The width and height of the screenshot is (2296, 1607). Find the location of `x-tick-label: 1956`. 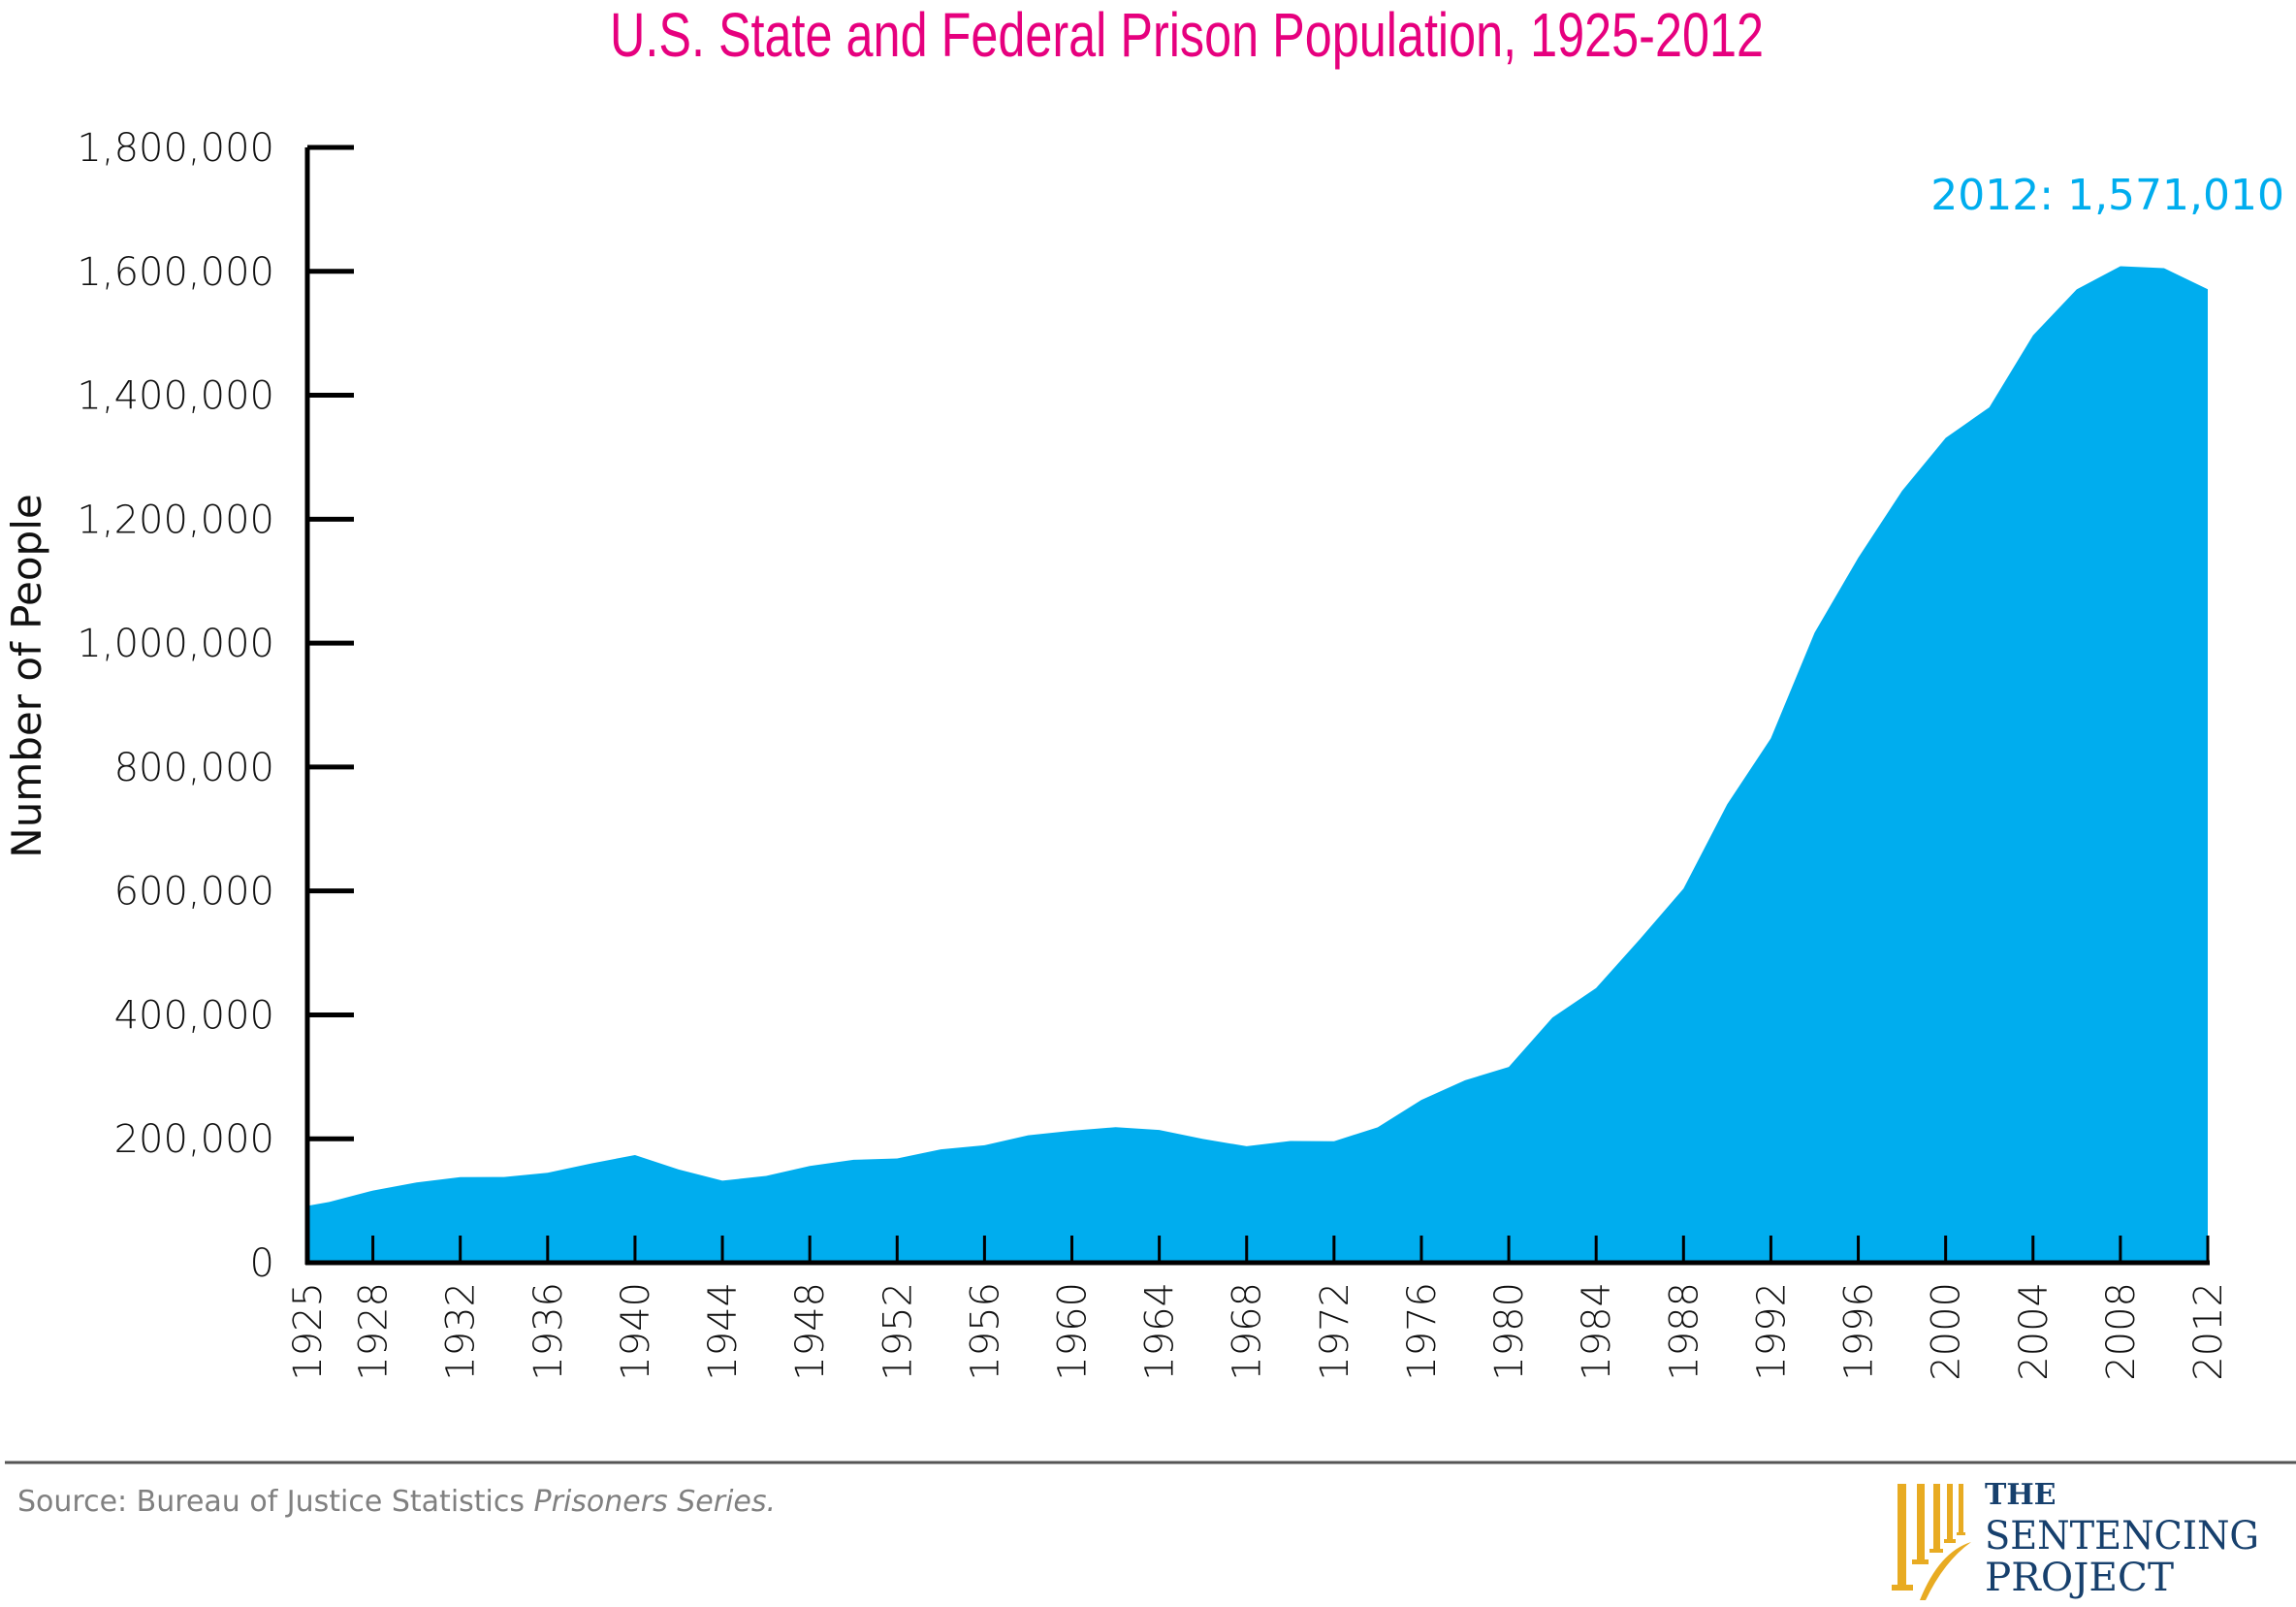

x-tick-label: 1956 is located at coordinates (985, 1331).